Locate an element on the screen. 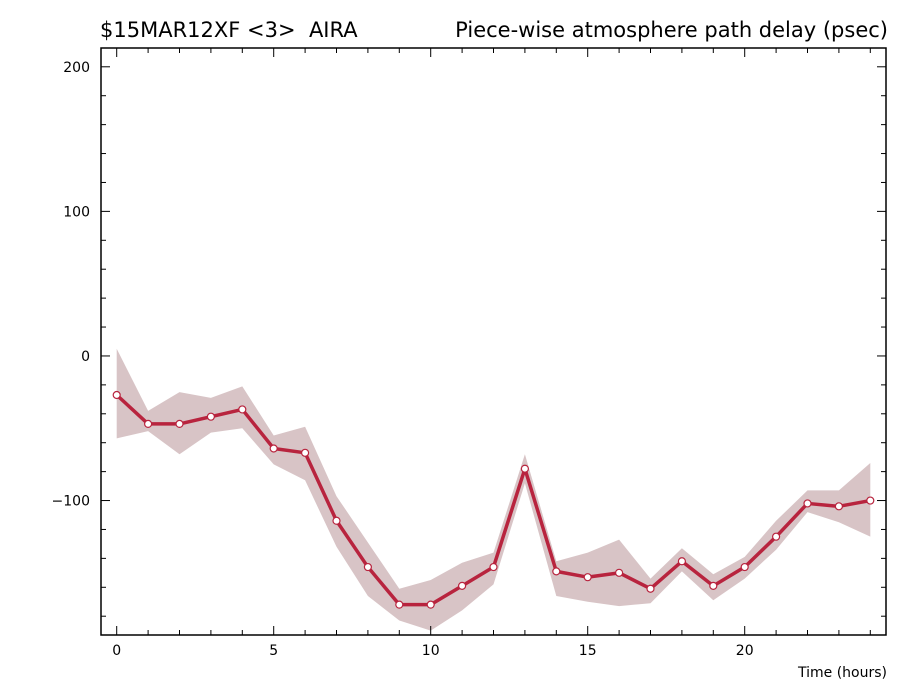 The height and width of the screenshot is (687, 905). x-tick-label: 0 is located at coordinates (116, 651).